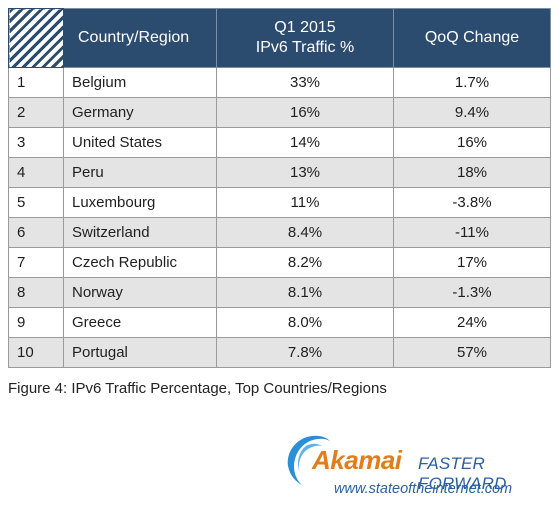 This screenshot has height=509, width=560. Describe the element at coordinates (472, 262) in the screenshot. I see `change-cell: 17%` at that location.